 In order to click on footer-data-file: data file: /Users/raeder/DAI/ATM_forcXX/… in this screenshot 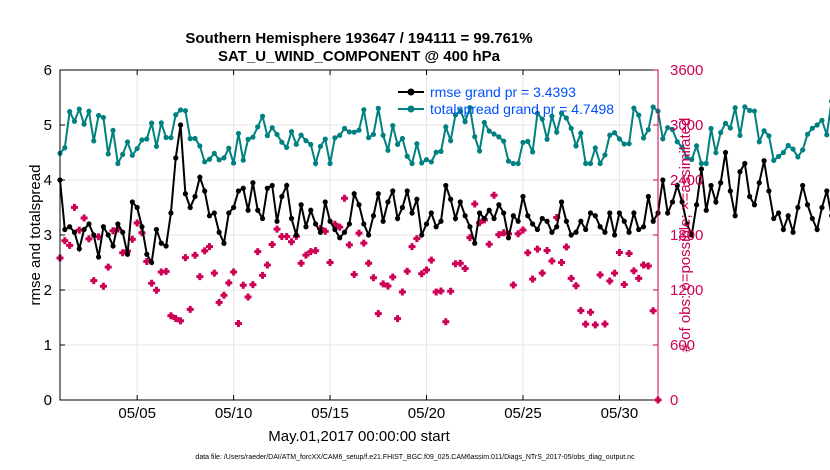, I will do `click(415, 457)`.